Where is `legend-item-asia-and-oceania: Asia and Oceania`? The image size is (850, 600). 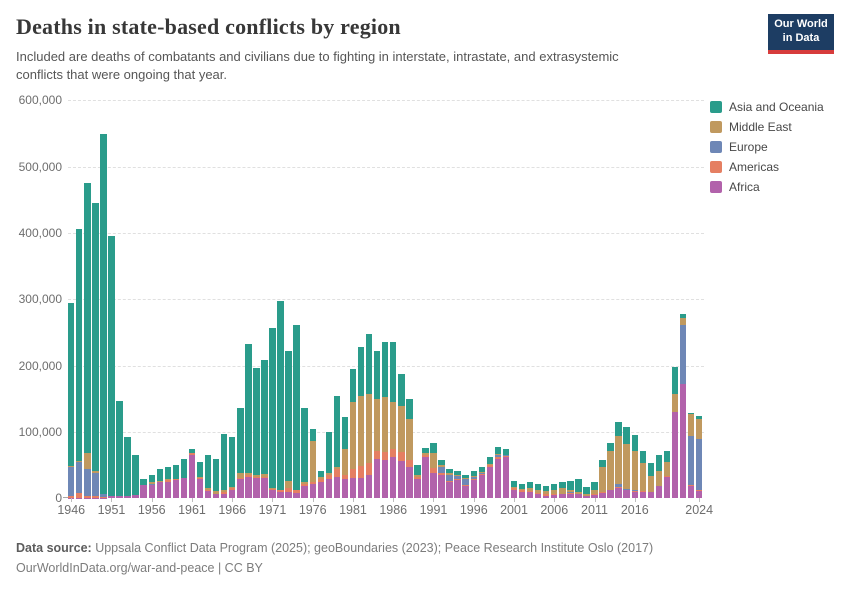
legend-item-asia-and-oceania: Asia and Oceania is located at coordinates (780, 107).